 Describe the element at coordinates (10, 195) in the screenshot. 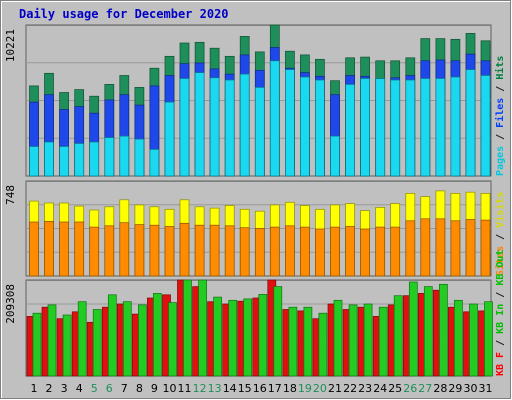

I see `panel-2-y-max-label: 748` at that location.